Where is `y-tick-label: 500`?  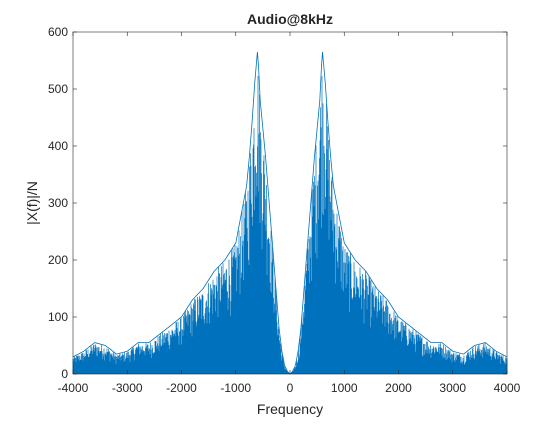 y-tick-label: 500 is located at coordinates (58, 89).